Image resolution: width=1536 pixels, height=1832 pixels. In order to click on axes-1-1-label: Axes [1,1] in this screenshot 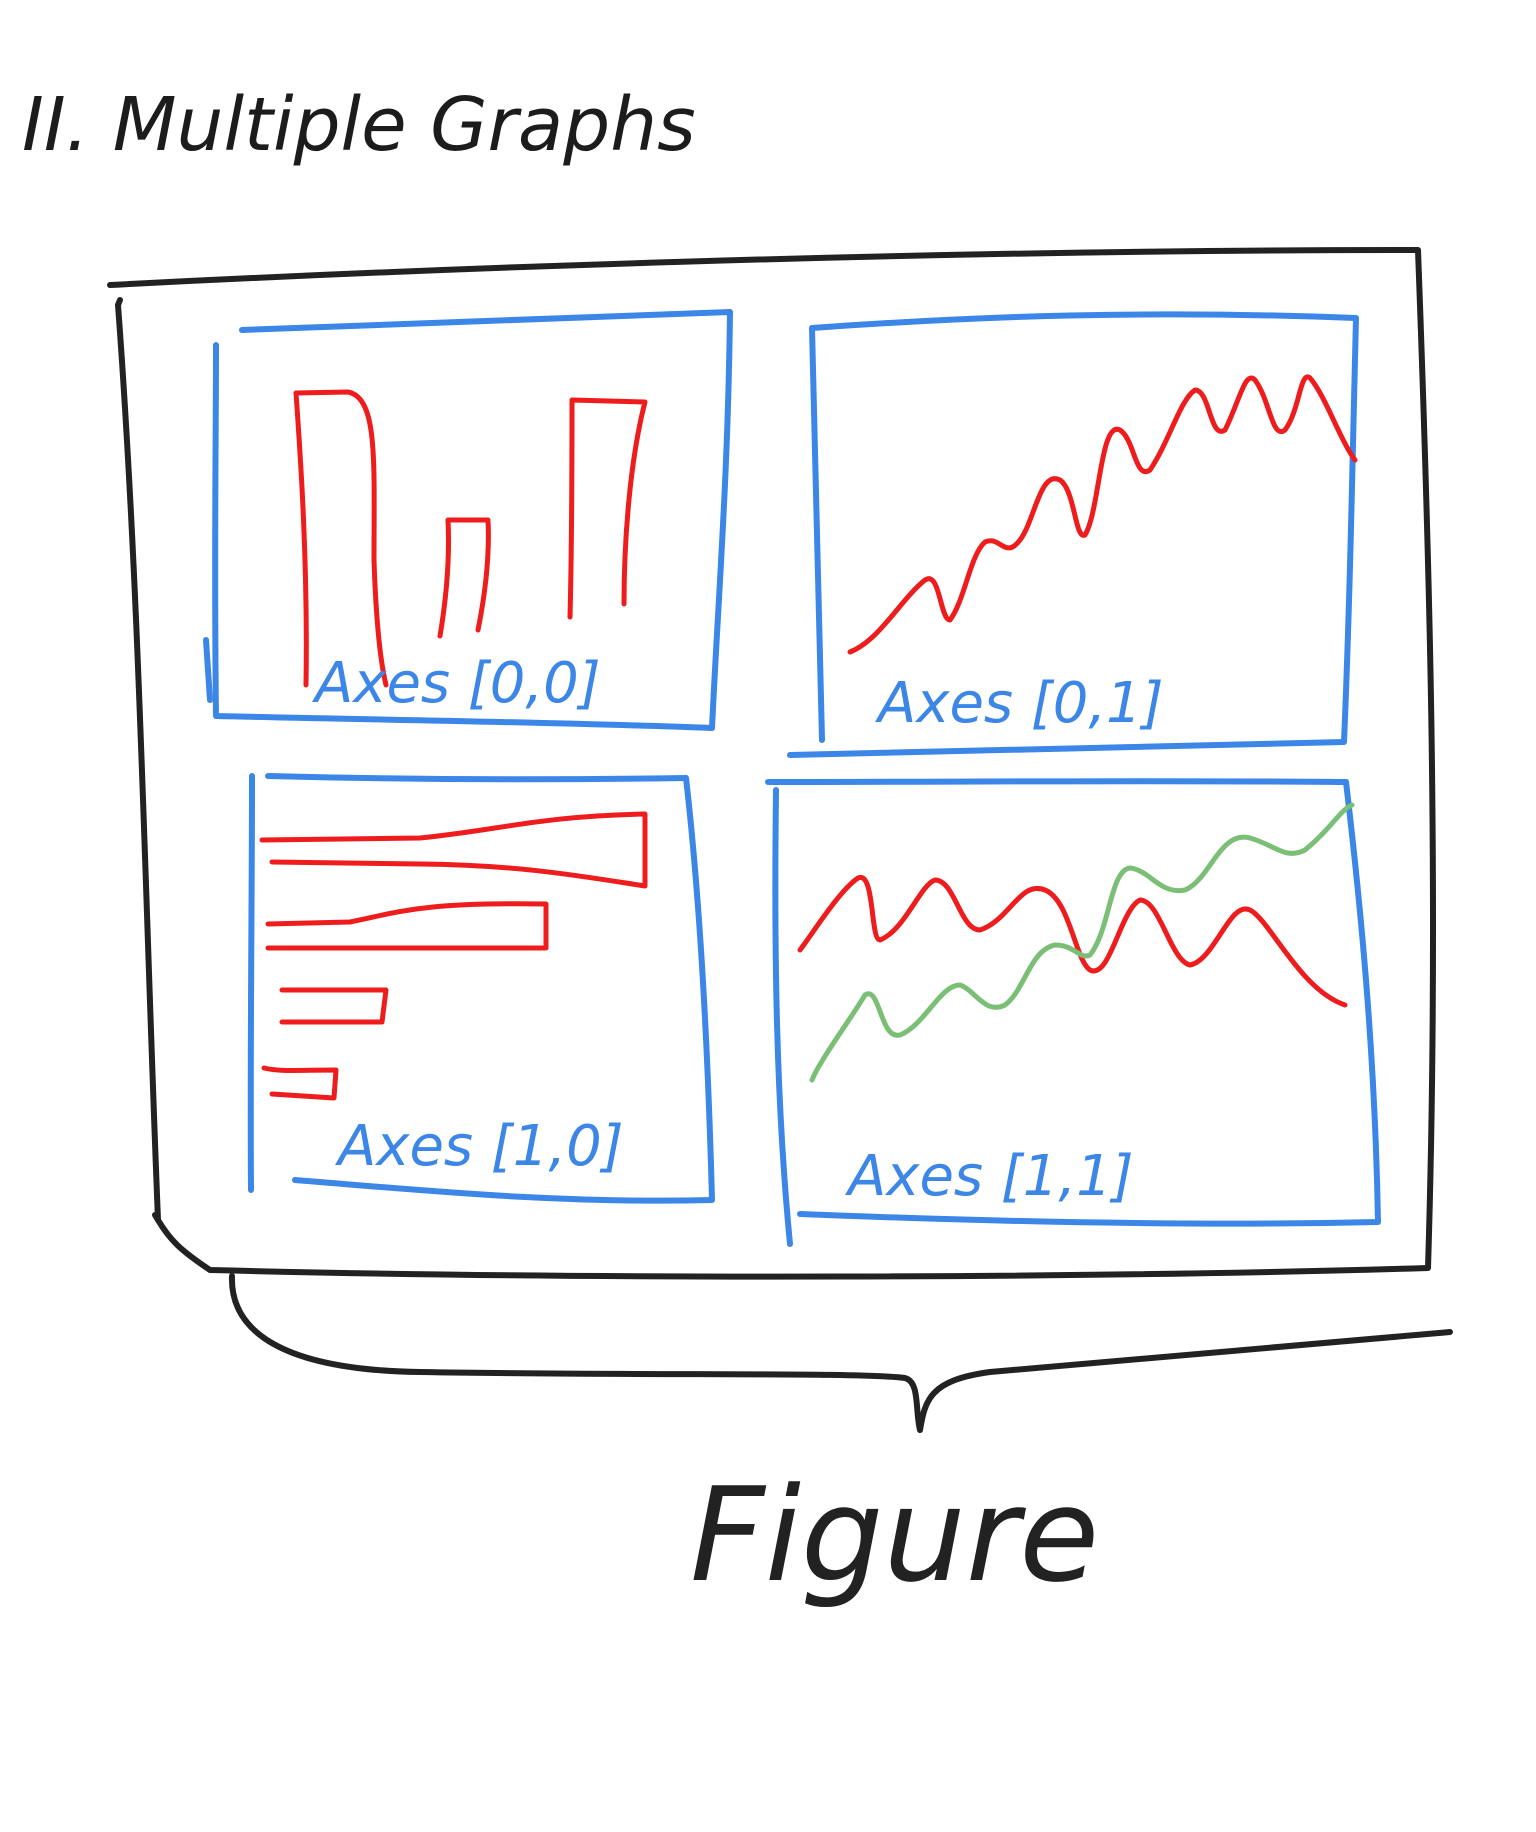, I will do `click(989, 1176)`.